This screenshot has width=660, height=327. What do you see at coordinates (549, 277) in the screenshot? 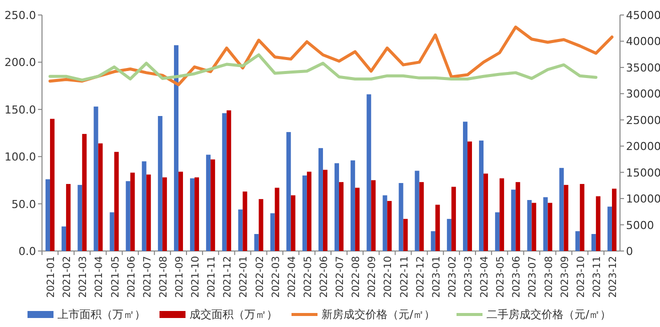
I see `x-tick-label: 2023-08` at bounding box center [549, 277].